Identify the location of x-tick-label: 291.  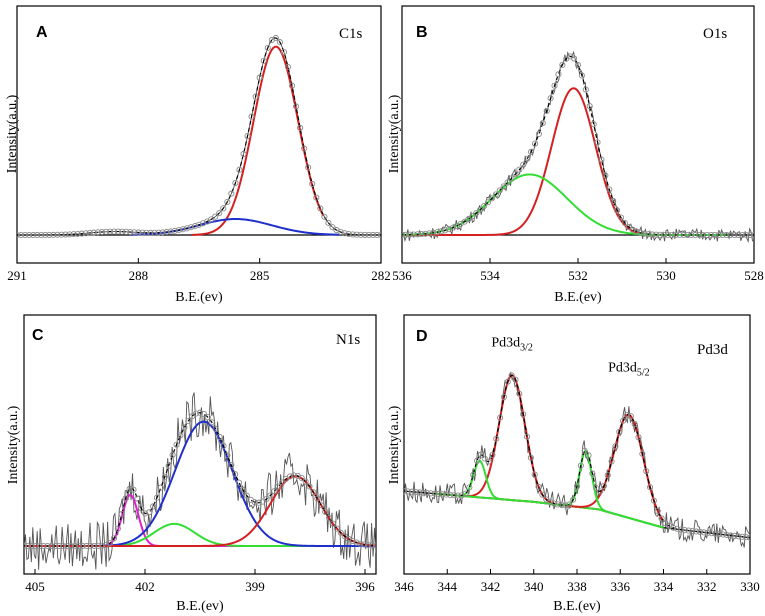
(17, 275).